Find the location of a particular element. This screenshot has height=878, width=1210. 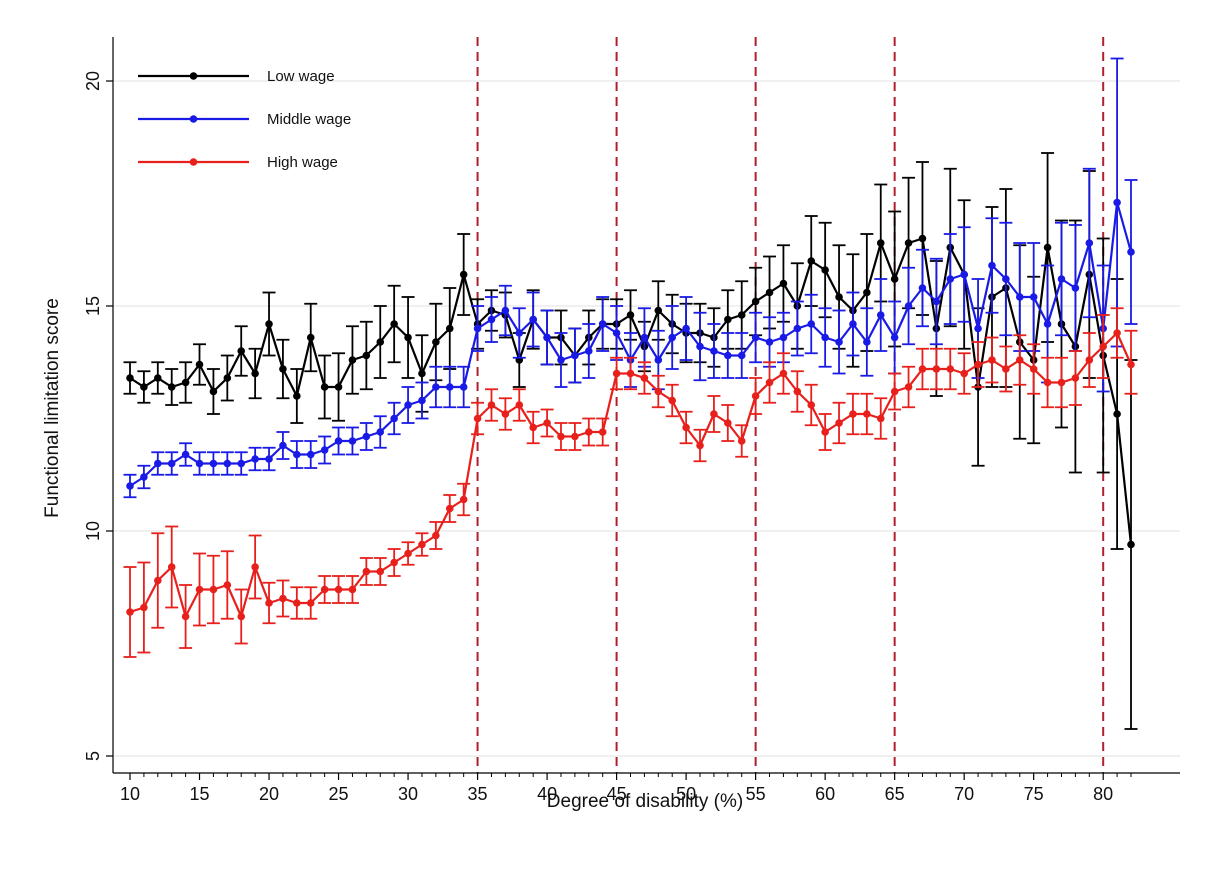

x-tick-label-75: 75 is located at coordinates (1034, 794).